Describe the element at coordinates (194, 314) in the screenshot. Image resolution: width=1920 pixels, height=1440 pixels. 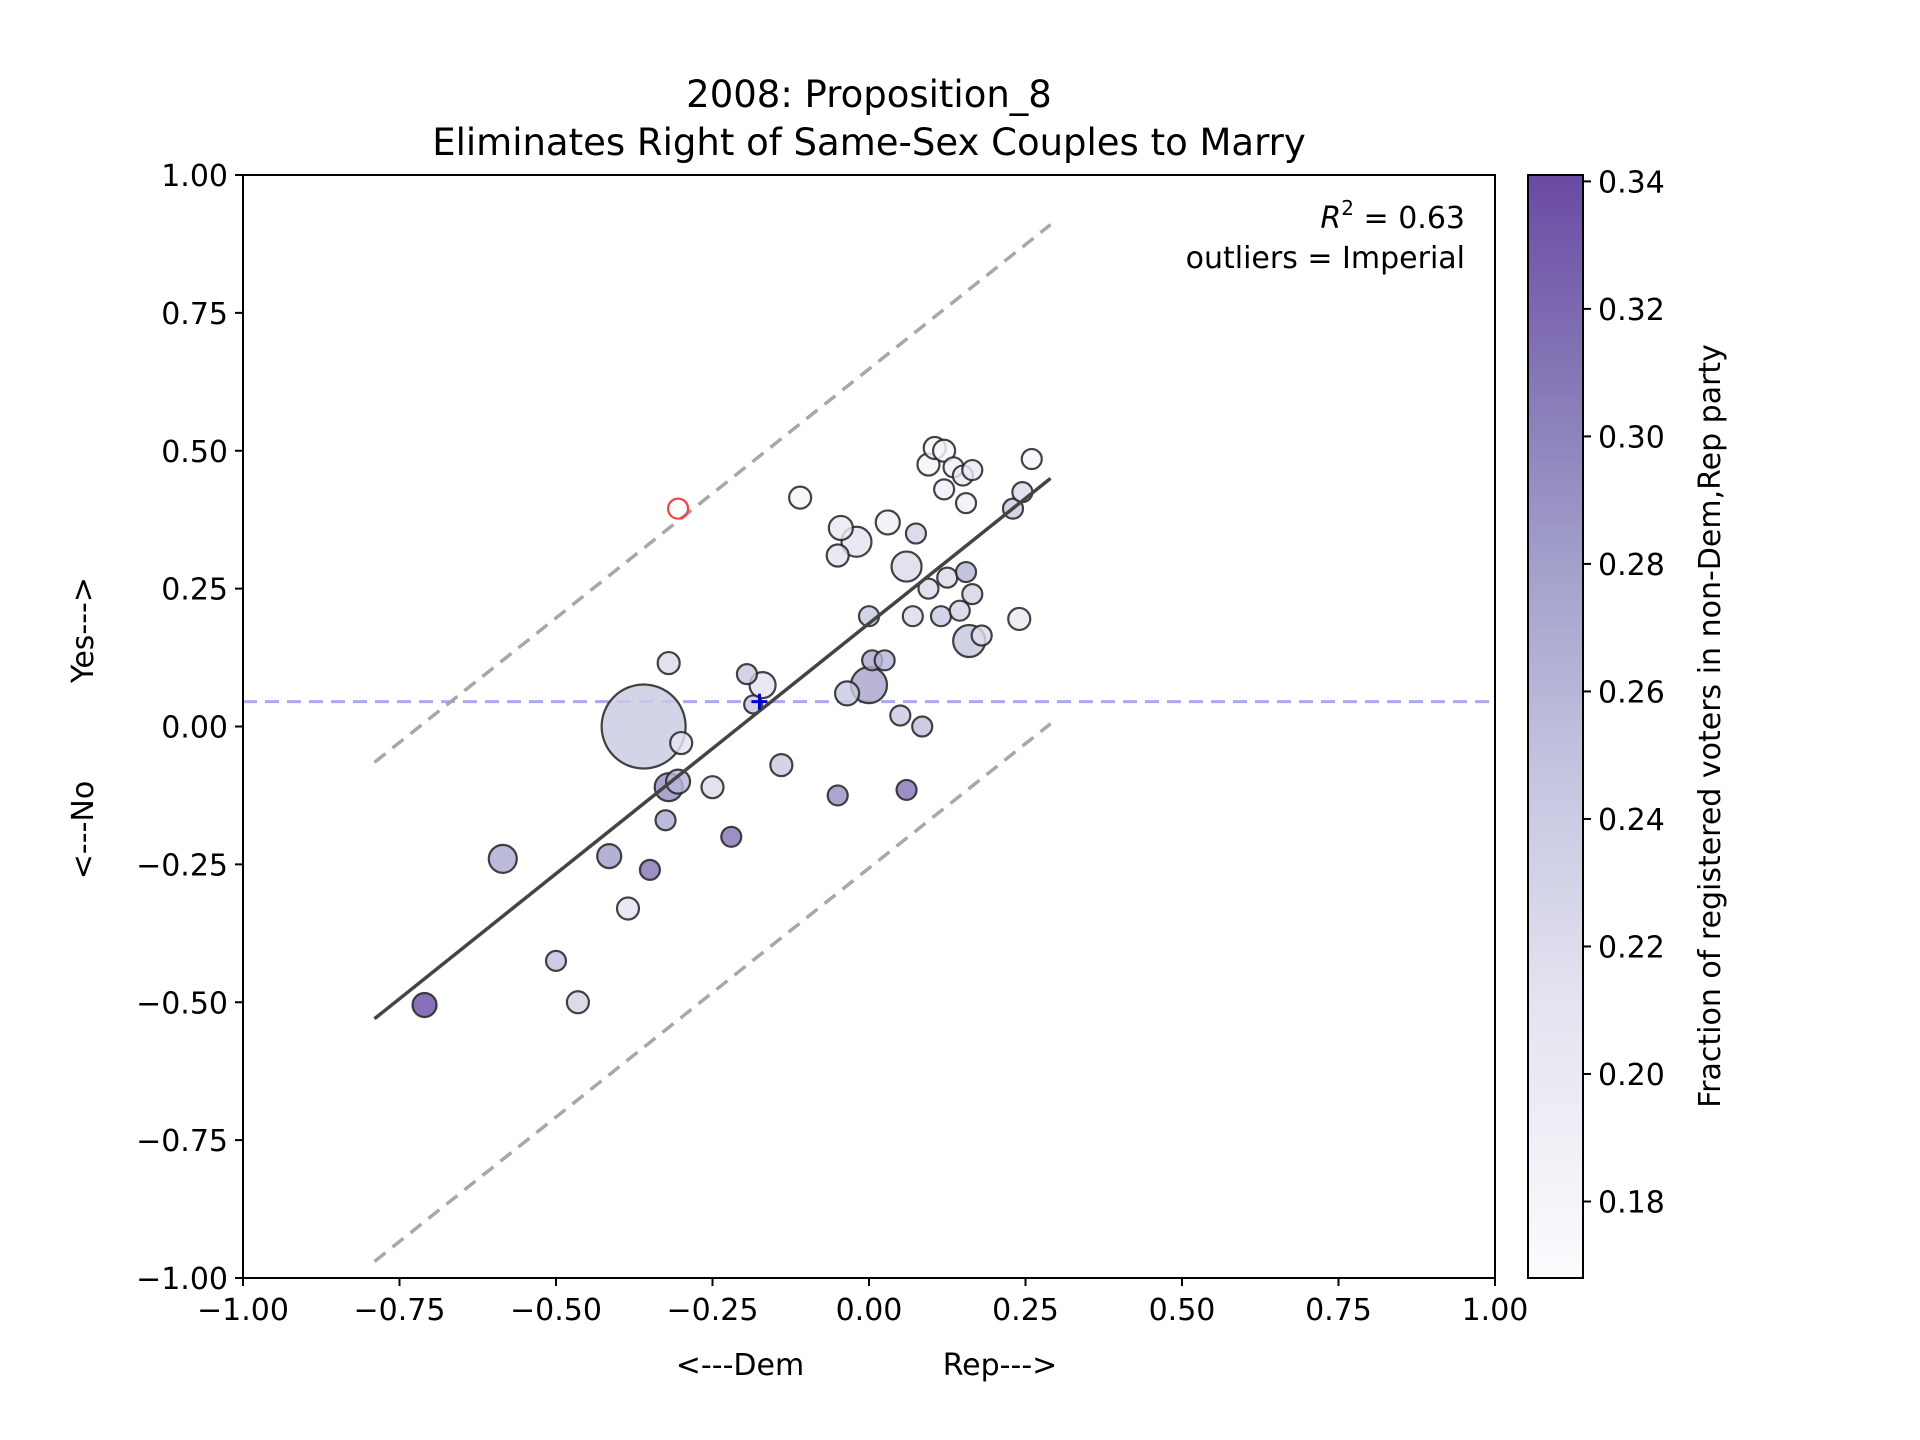
I see `y-tick-label: 0.75` at that location.